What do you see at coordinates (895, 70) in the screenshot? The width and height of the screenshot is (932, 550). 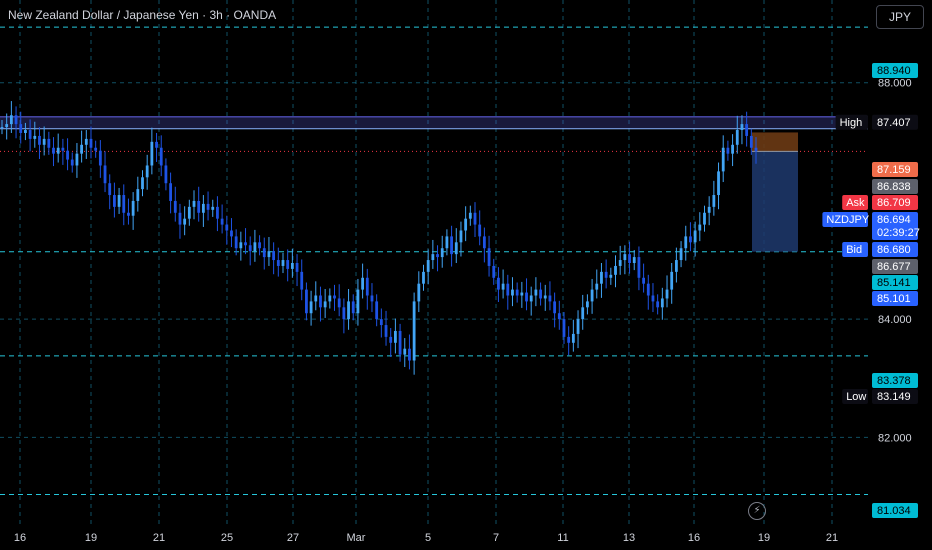 I see `level-tag: 88.940` at bounding box center [895, 70].